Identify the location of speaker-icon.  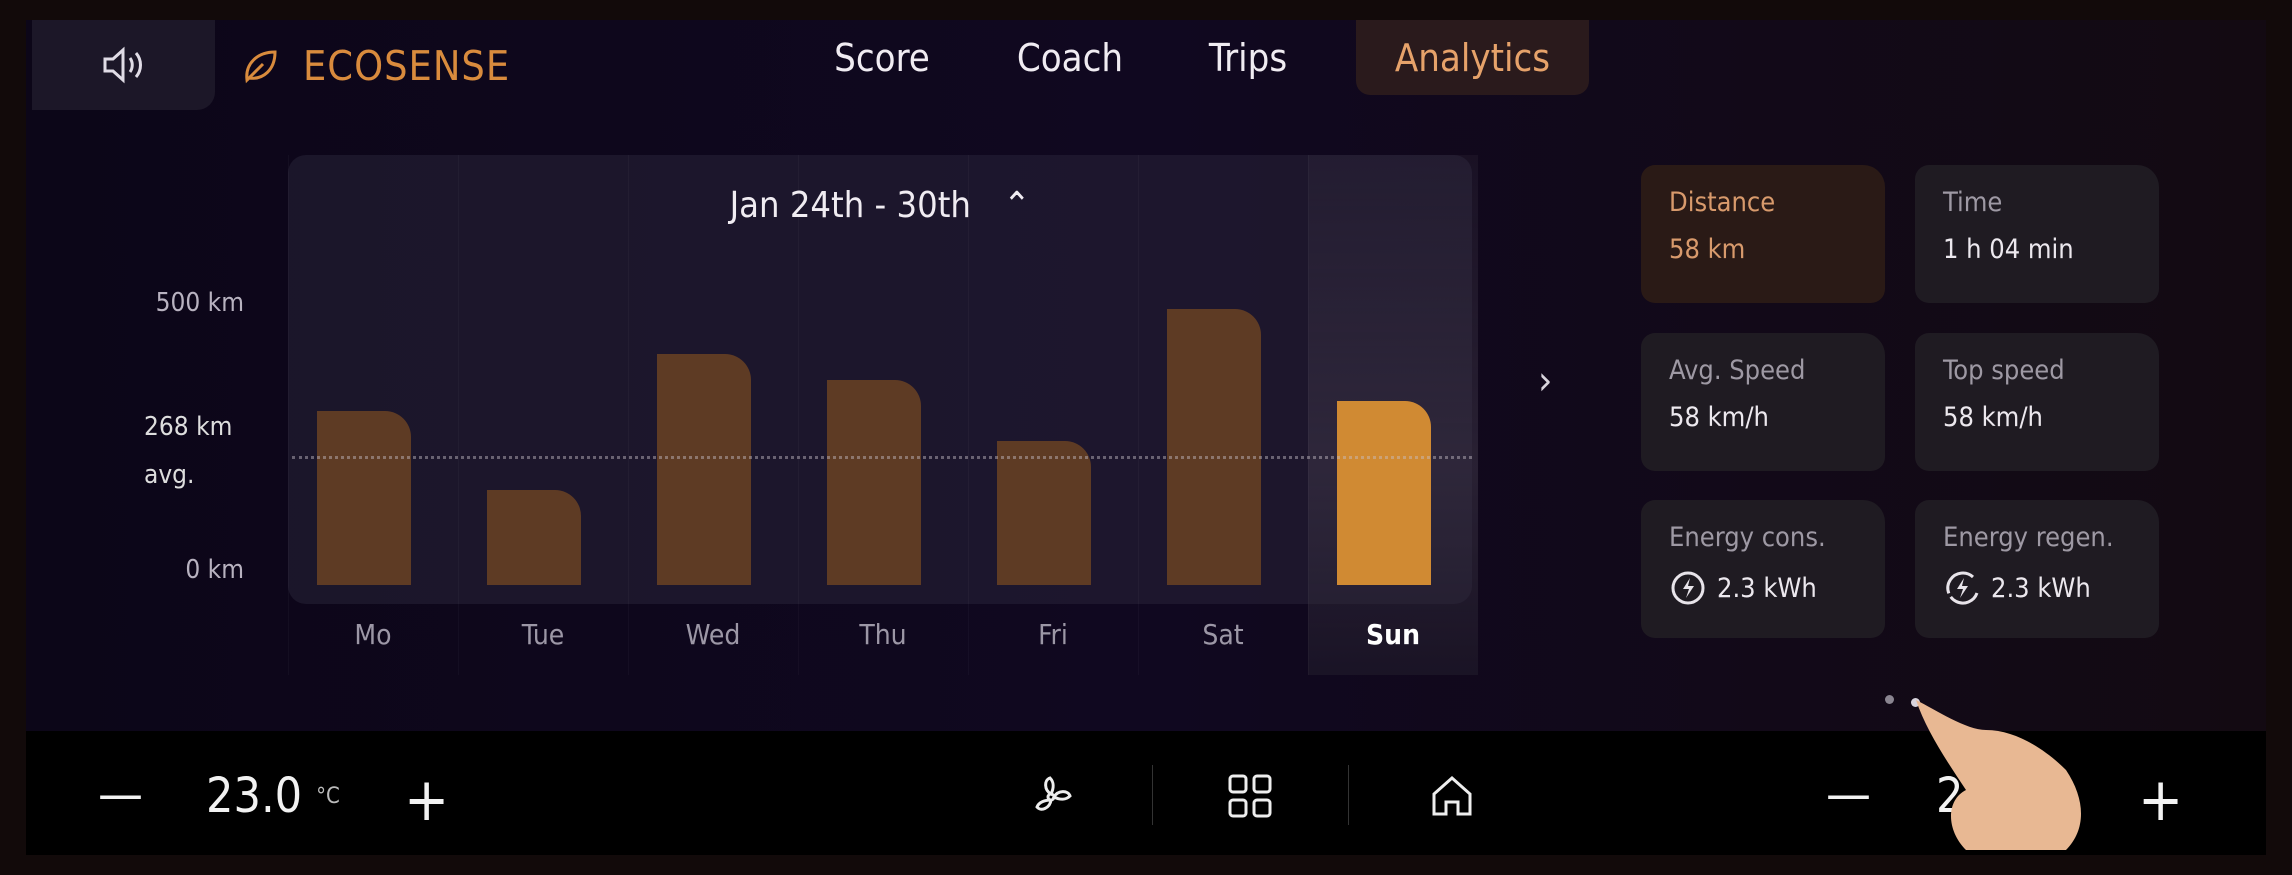
(122, 65).